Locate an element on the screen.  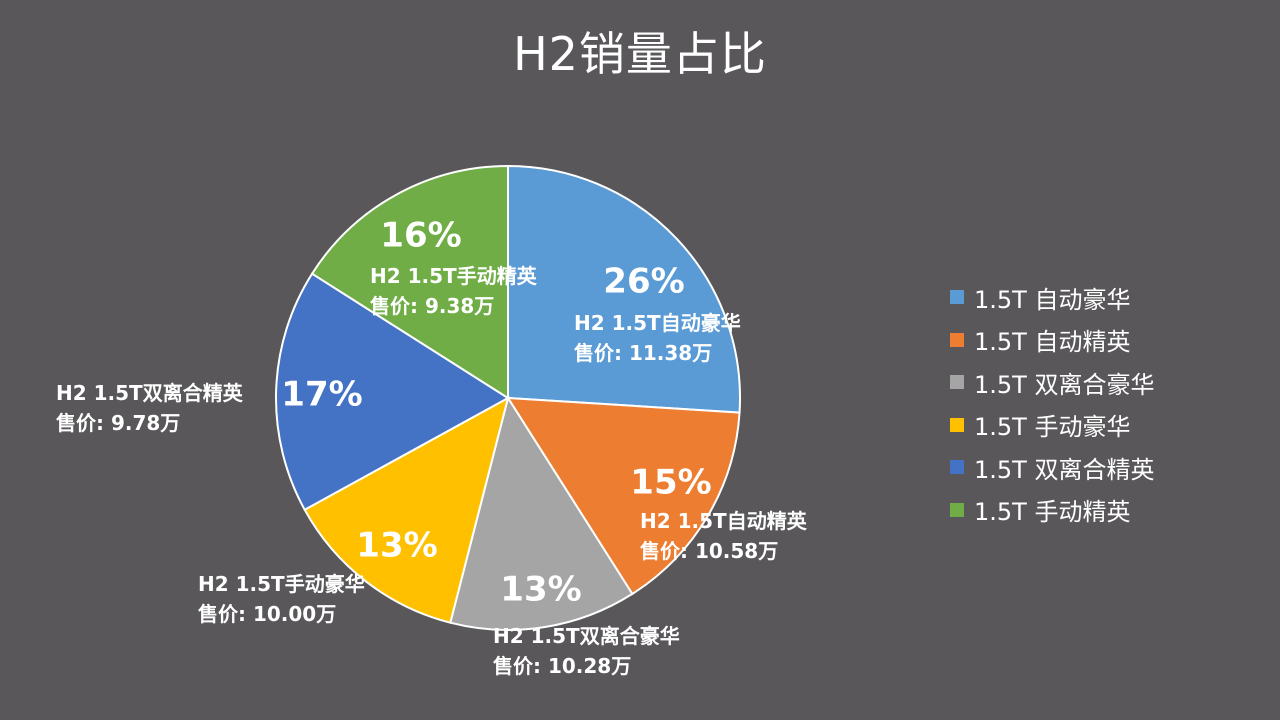
slice-name-label: H2 1.5T自动豪华 is located at coordinates (657, 323).